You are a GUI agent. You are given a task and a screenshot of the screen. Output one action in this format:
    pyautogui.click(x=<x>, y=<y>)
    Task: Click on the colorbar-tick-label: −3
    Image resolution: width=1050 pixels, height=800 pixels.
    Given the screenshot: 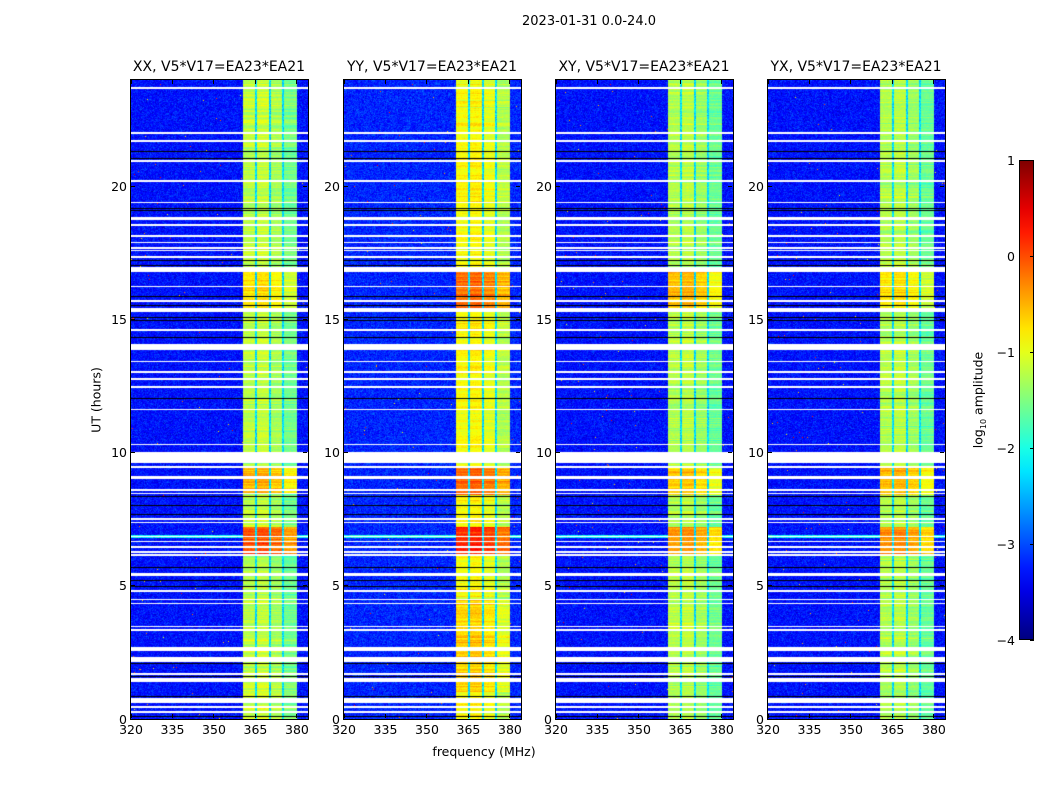 What is the action you would take?
    pyautogui.click(x=1005, y=544)
    